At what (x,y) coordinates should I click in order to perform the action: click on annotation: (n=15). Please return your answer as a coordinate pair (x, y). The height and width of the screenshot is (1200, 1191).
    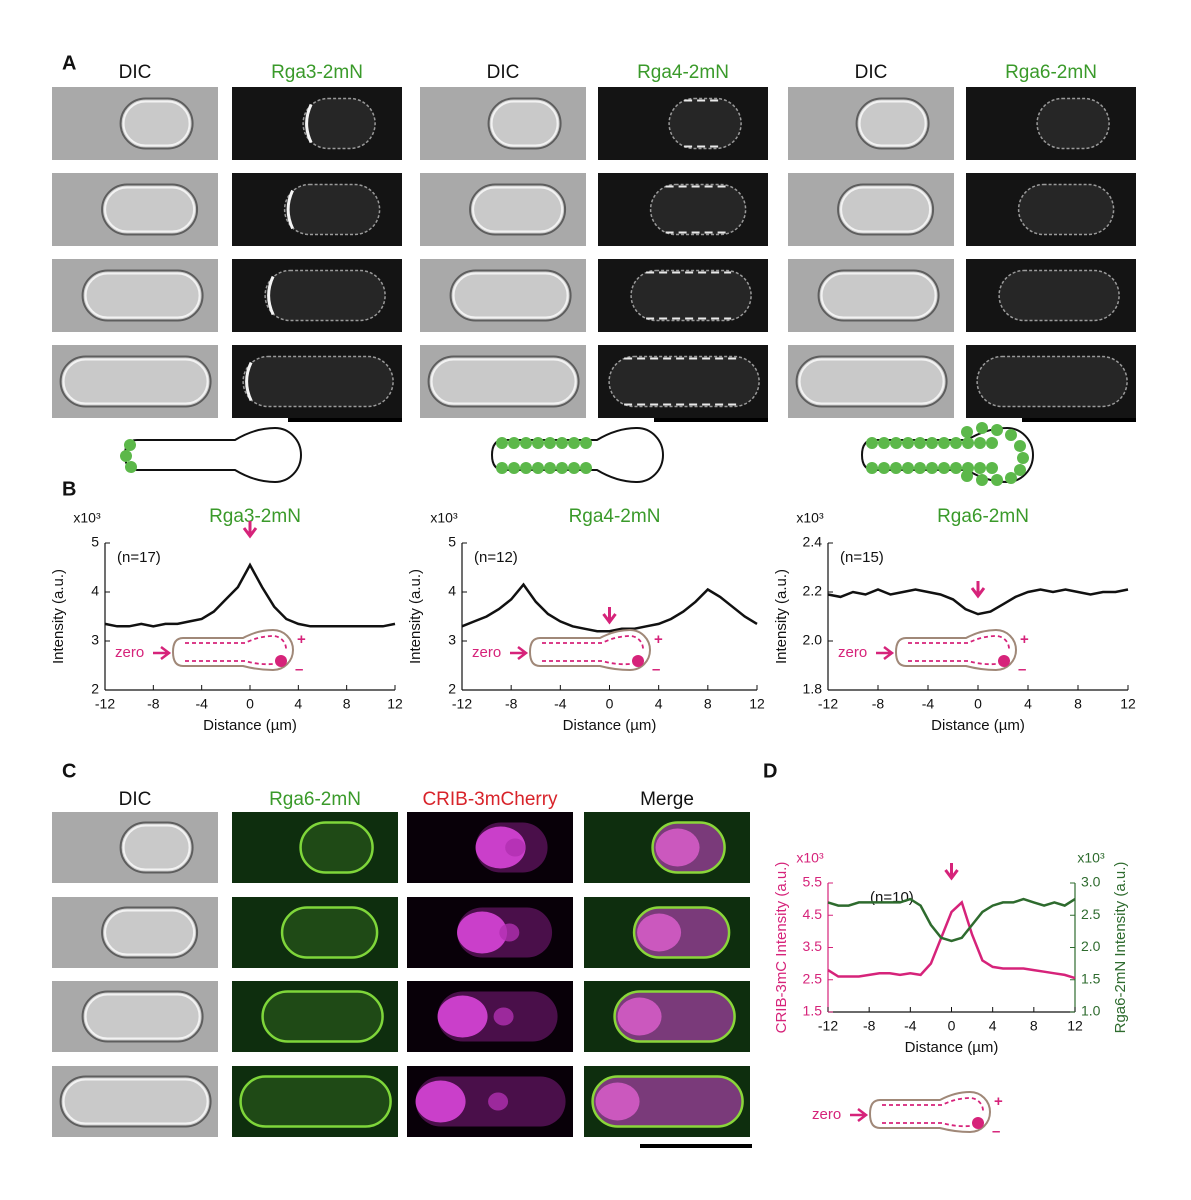
    Looking at the image, I should click on (862, 557).